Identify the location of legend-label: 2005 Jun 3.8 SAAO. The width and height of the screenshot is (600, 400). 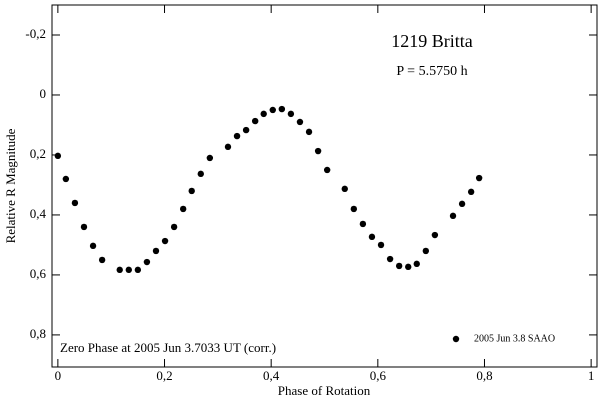
(514, 338).